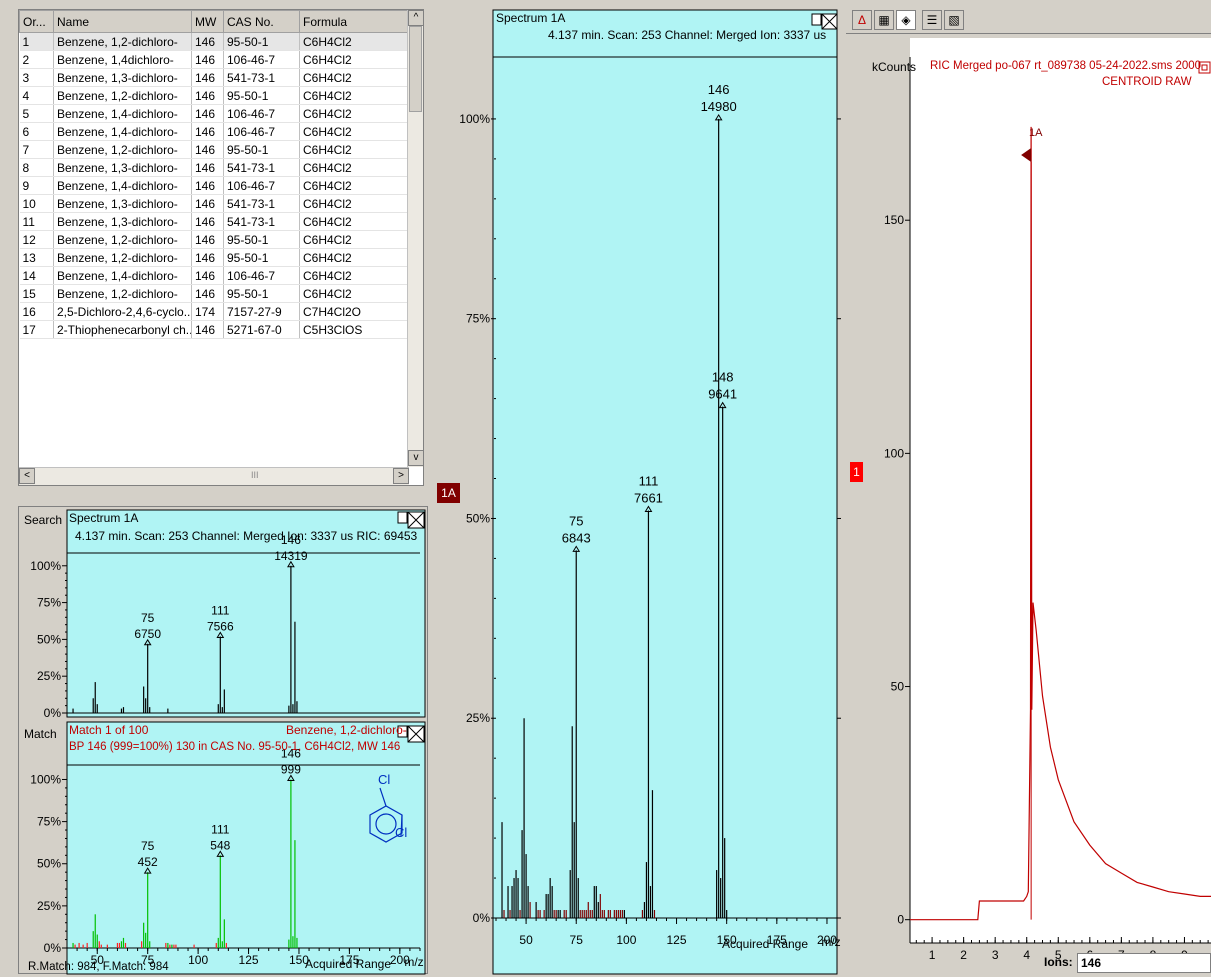  I want to click on x-axis-note: Acquired Range, so click(348, 964).